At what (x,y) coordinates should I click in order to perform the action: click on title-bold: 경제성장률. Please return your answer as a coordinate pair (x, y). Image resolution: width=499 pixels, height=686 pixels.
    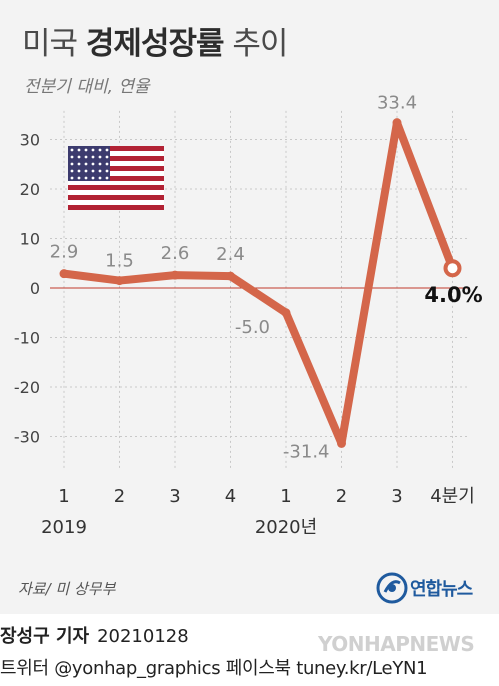
    Looking at the image, I should click on (155, 44).